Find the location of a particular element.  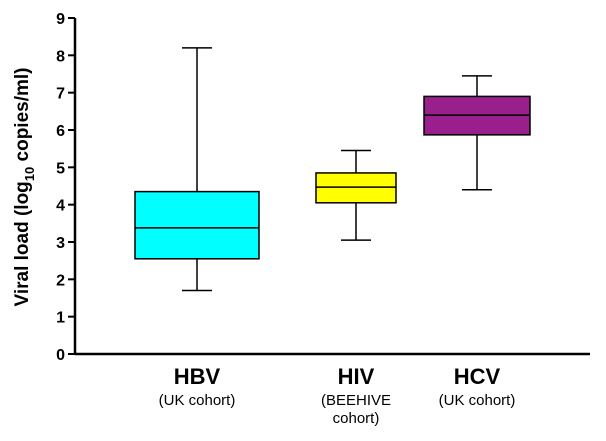

y-tick-label: 0 is located at coordinates (60, 355).